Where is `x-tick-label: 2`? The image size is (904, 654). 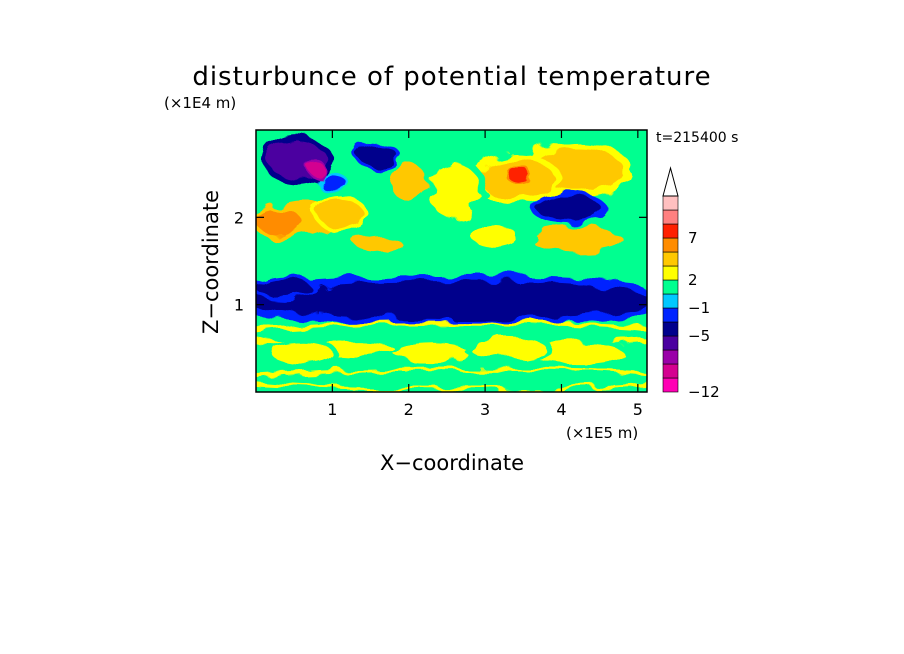
x-tick-label: 2 is located at coordinates (409, 409).